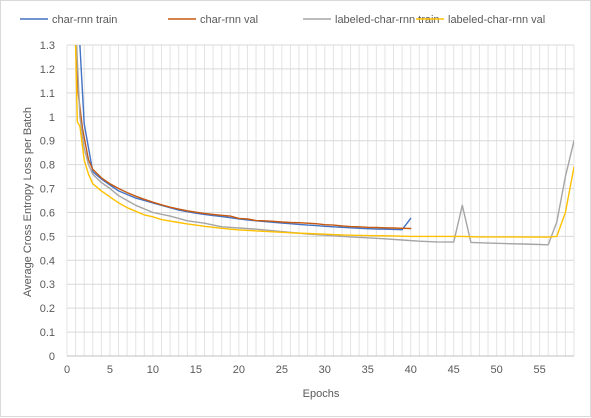 The width and height of the screenshot is (591, 418). I want to click on y-axis-title: Average Cross Entropy Loss per Batch, so click(28, 202).